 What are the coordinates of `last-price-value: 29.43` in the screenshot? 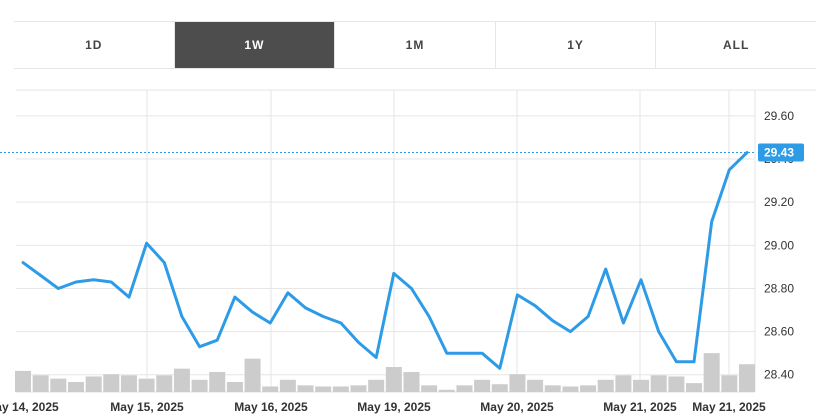 It's located at (779, 153).